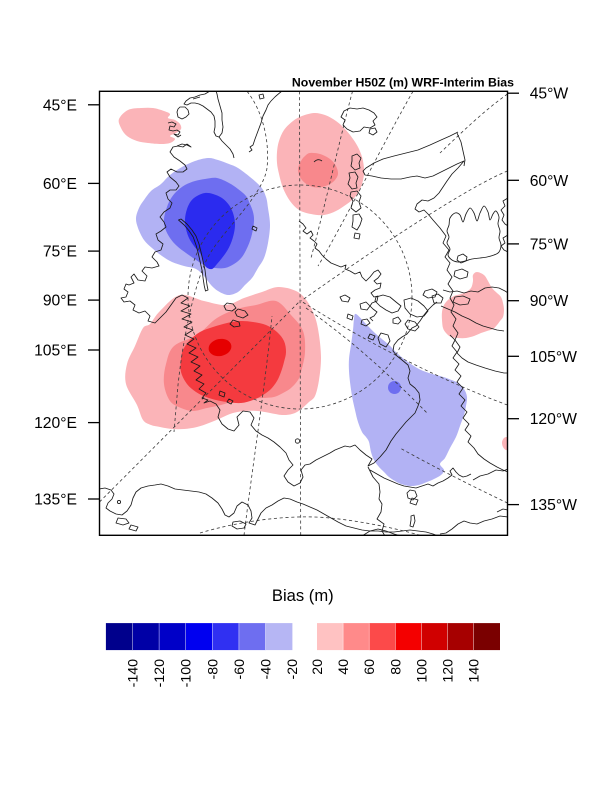  I want to click on svg-text: -20, so click(293, 669).